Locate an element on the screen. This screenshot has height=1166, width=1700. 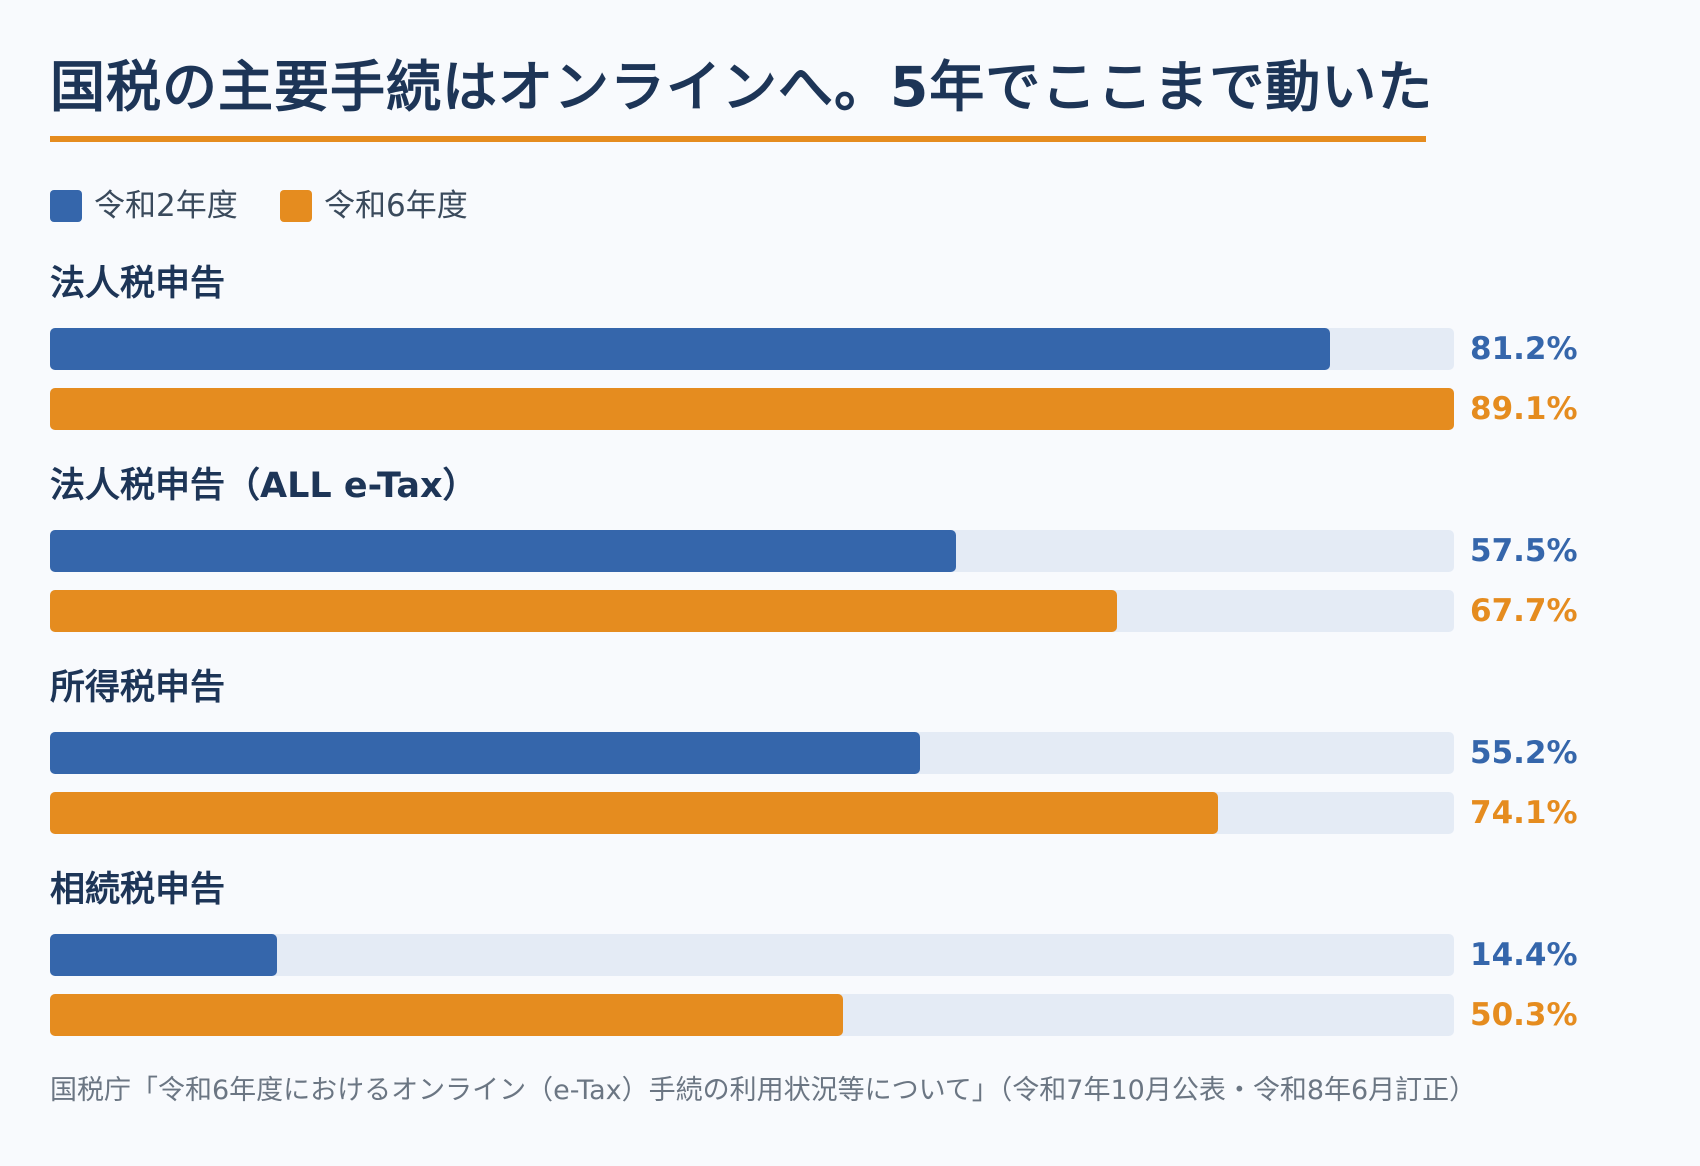
data-label: 14.4% is located at coordinates (1524, 955).